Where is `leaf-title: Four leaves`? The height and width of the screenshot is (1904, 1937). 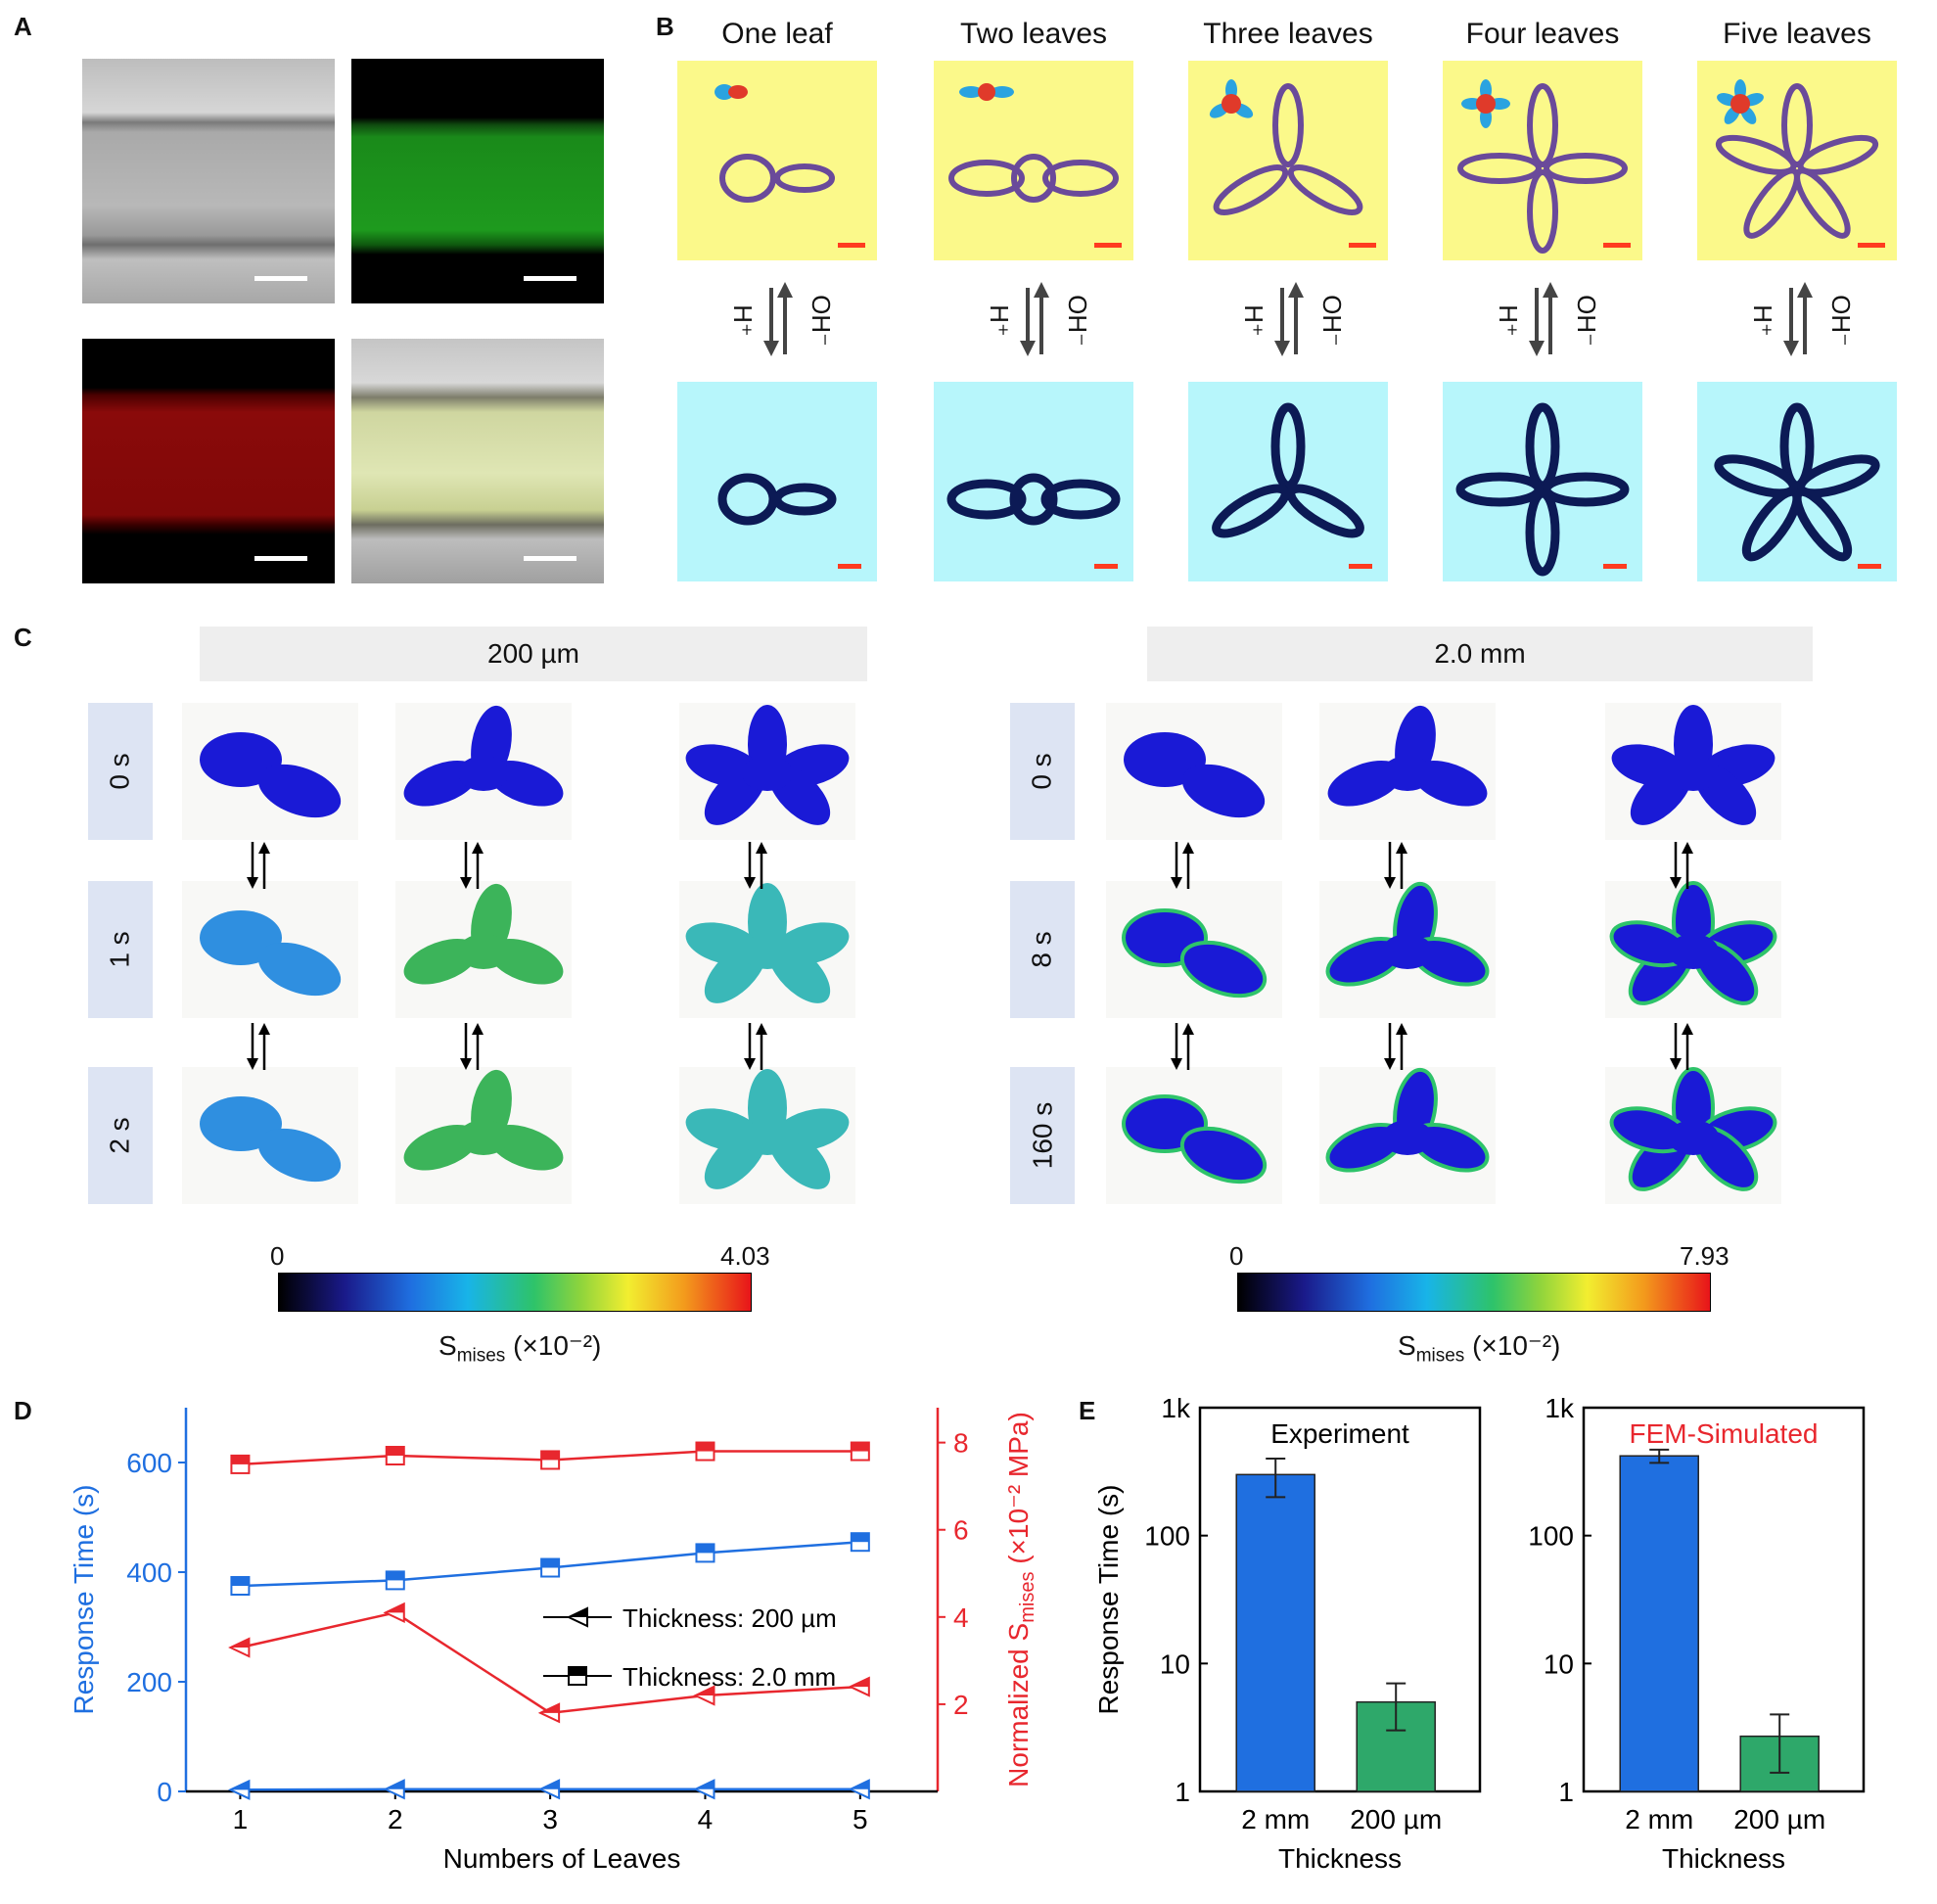 leaf-title: Four leaves is located at coordinates (1543, 34).